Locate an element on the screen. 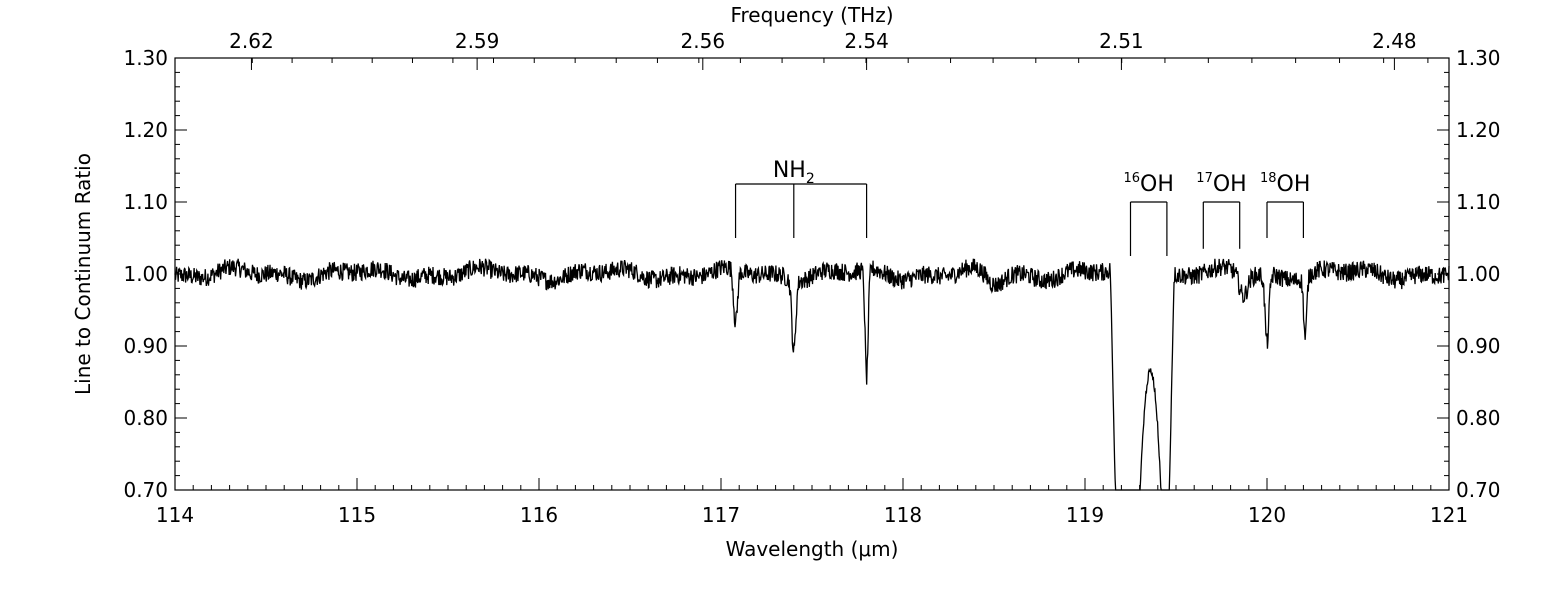 Image resolution: width=1557 pixels, height=602 pixels. y-right-tick-label: 1.30 is located at coordinates (1478, 58).